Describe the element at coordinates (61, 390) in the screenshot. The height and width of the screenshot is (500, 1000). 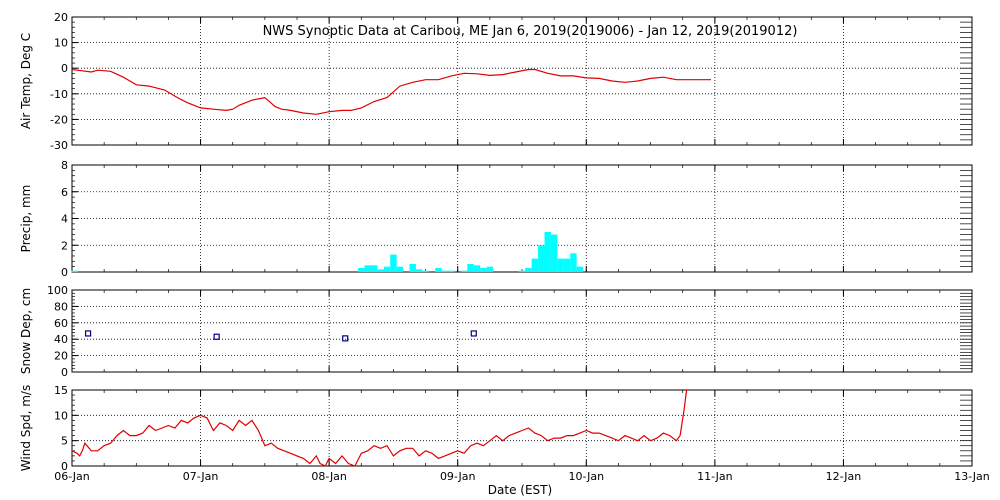
I see `y-tick-label: 15` at that location.